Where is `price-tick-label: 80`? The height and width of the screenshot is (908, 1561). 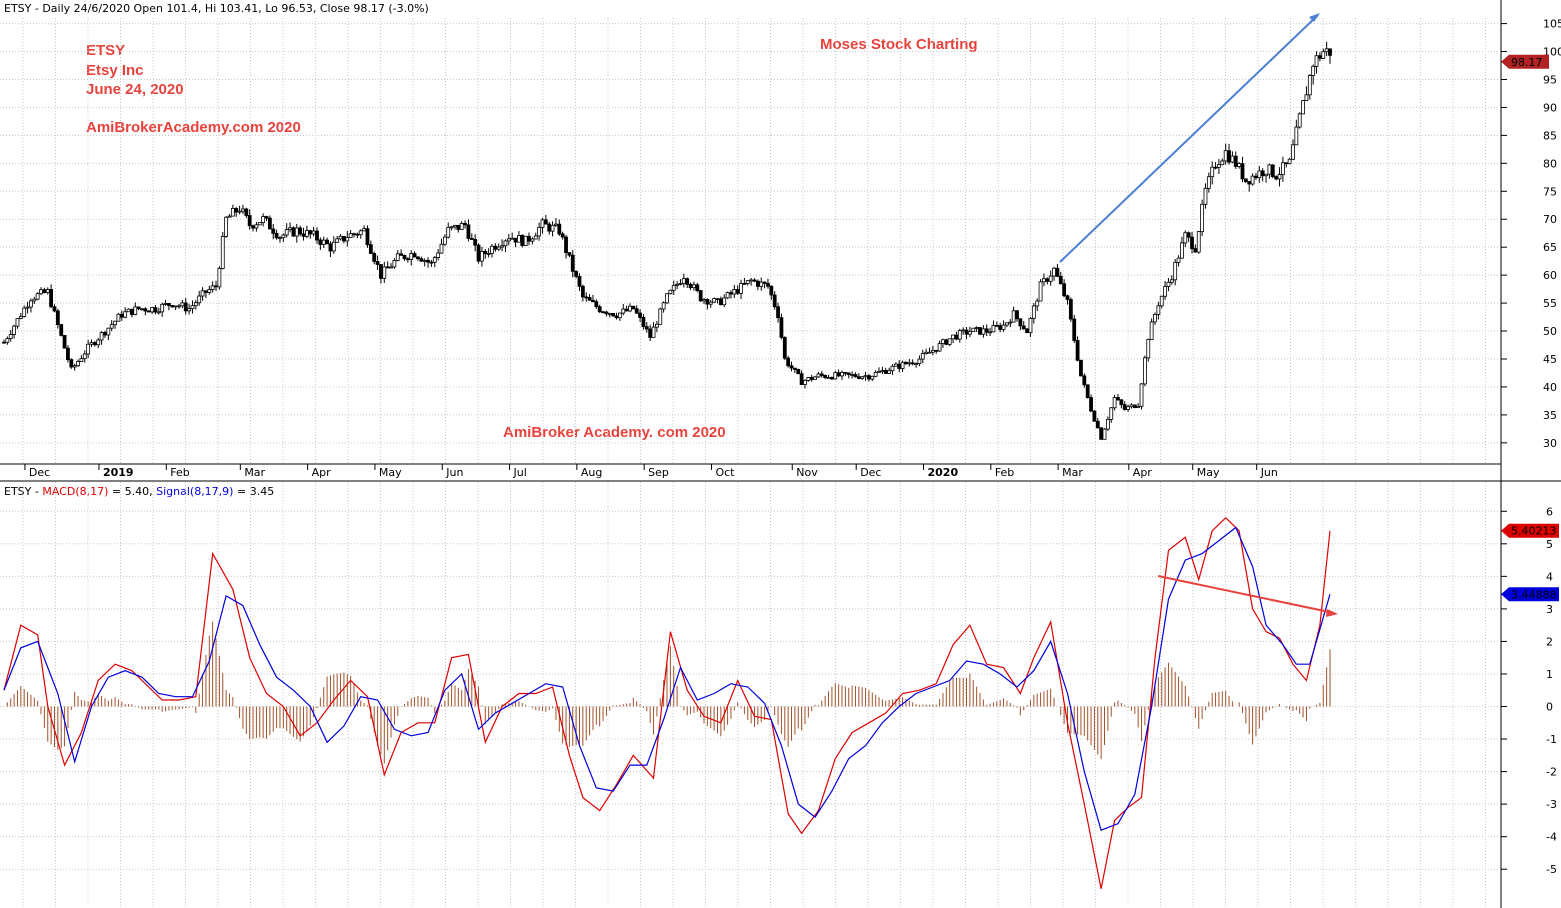 price-tick-label: 80 is located at coordinates (1550, 163).